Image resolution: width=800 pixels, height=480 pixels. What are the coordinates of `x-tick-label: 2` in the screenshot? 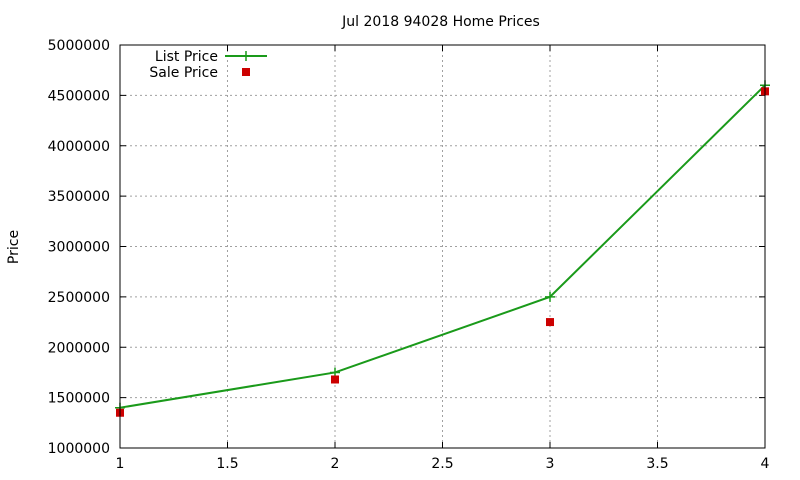 It's located at (335, 464).